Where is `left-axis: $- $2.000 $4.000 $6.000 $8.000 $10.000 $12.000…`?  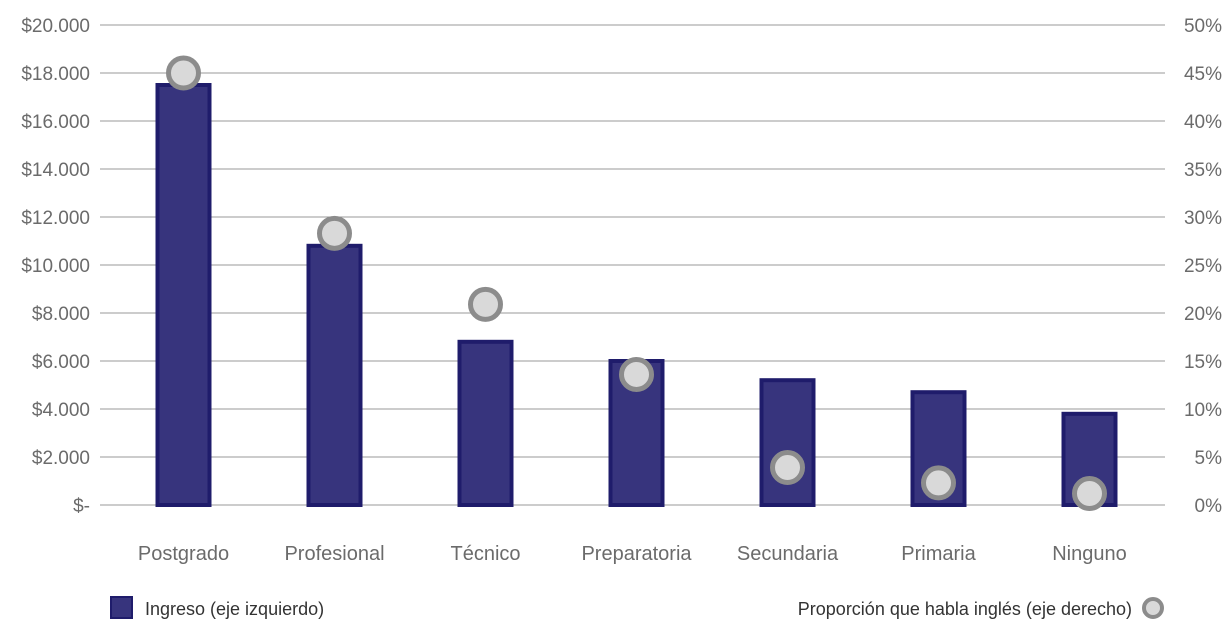
left-axis: $- $2.000 $4.000 $6.000 $8.000 $10.000 $12.000… is located at coordinates (55, 266).